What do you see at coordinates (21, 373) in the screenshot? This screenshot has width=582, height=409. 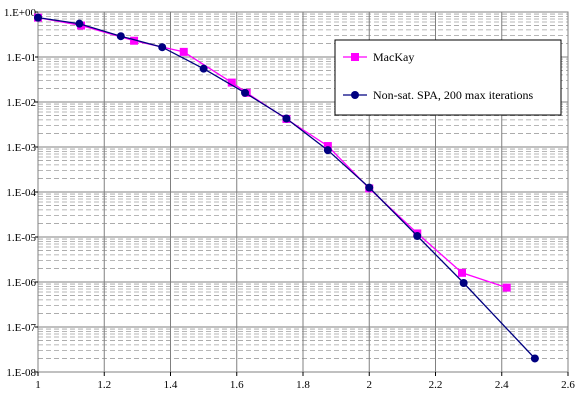 I see `y-tick-label: 1.E-08` at bounding box center [21, 373].